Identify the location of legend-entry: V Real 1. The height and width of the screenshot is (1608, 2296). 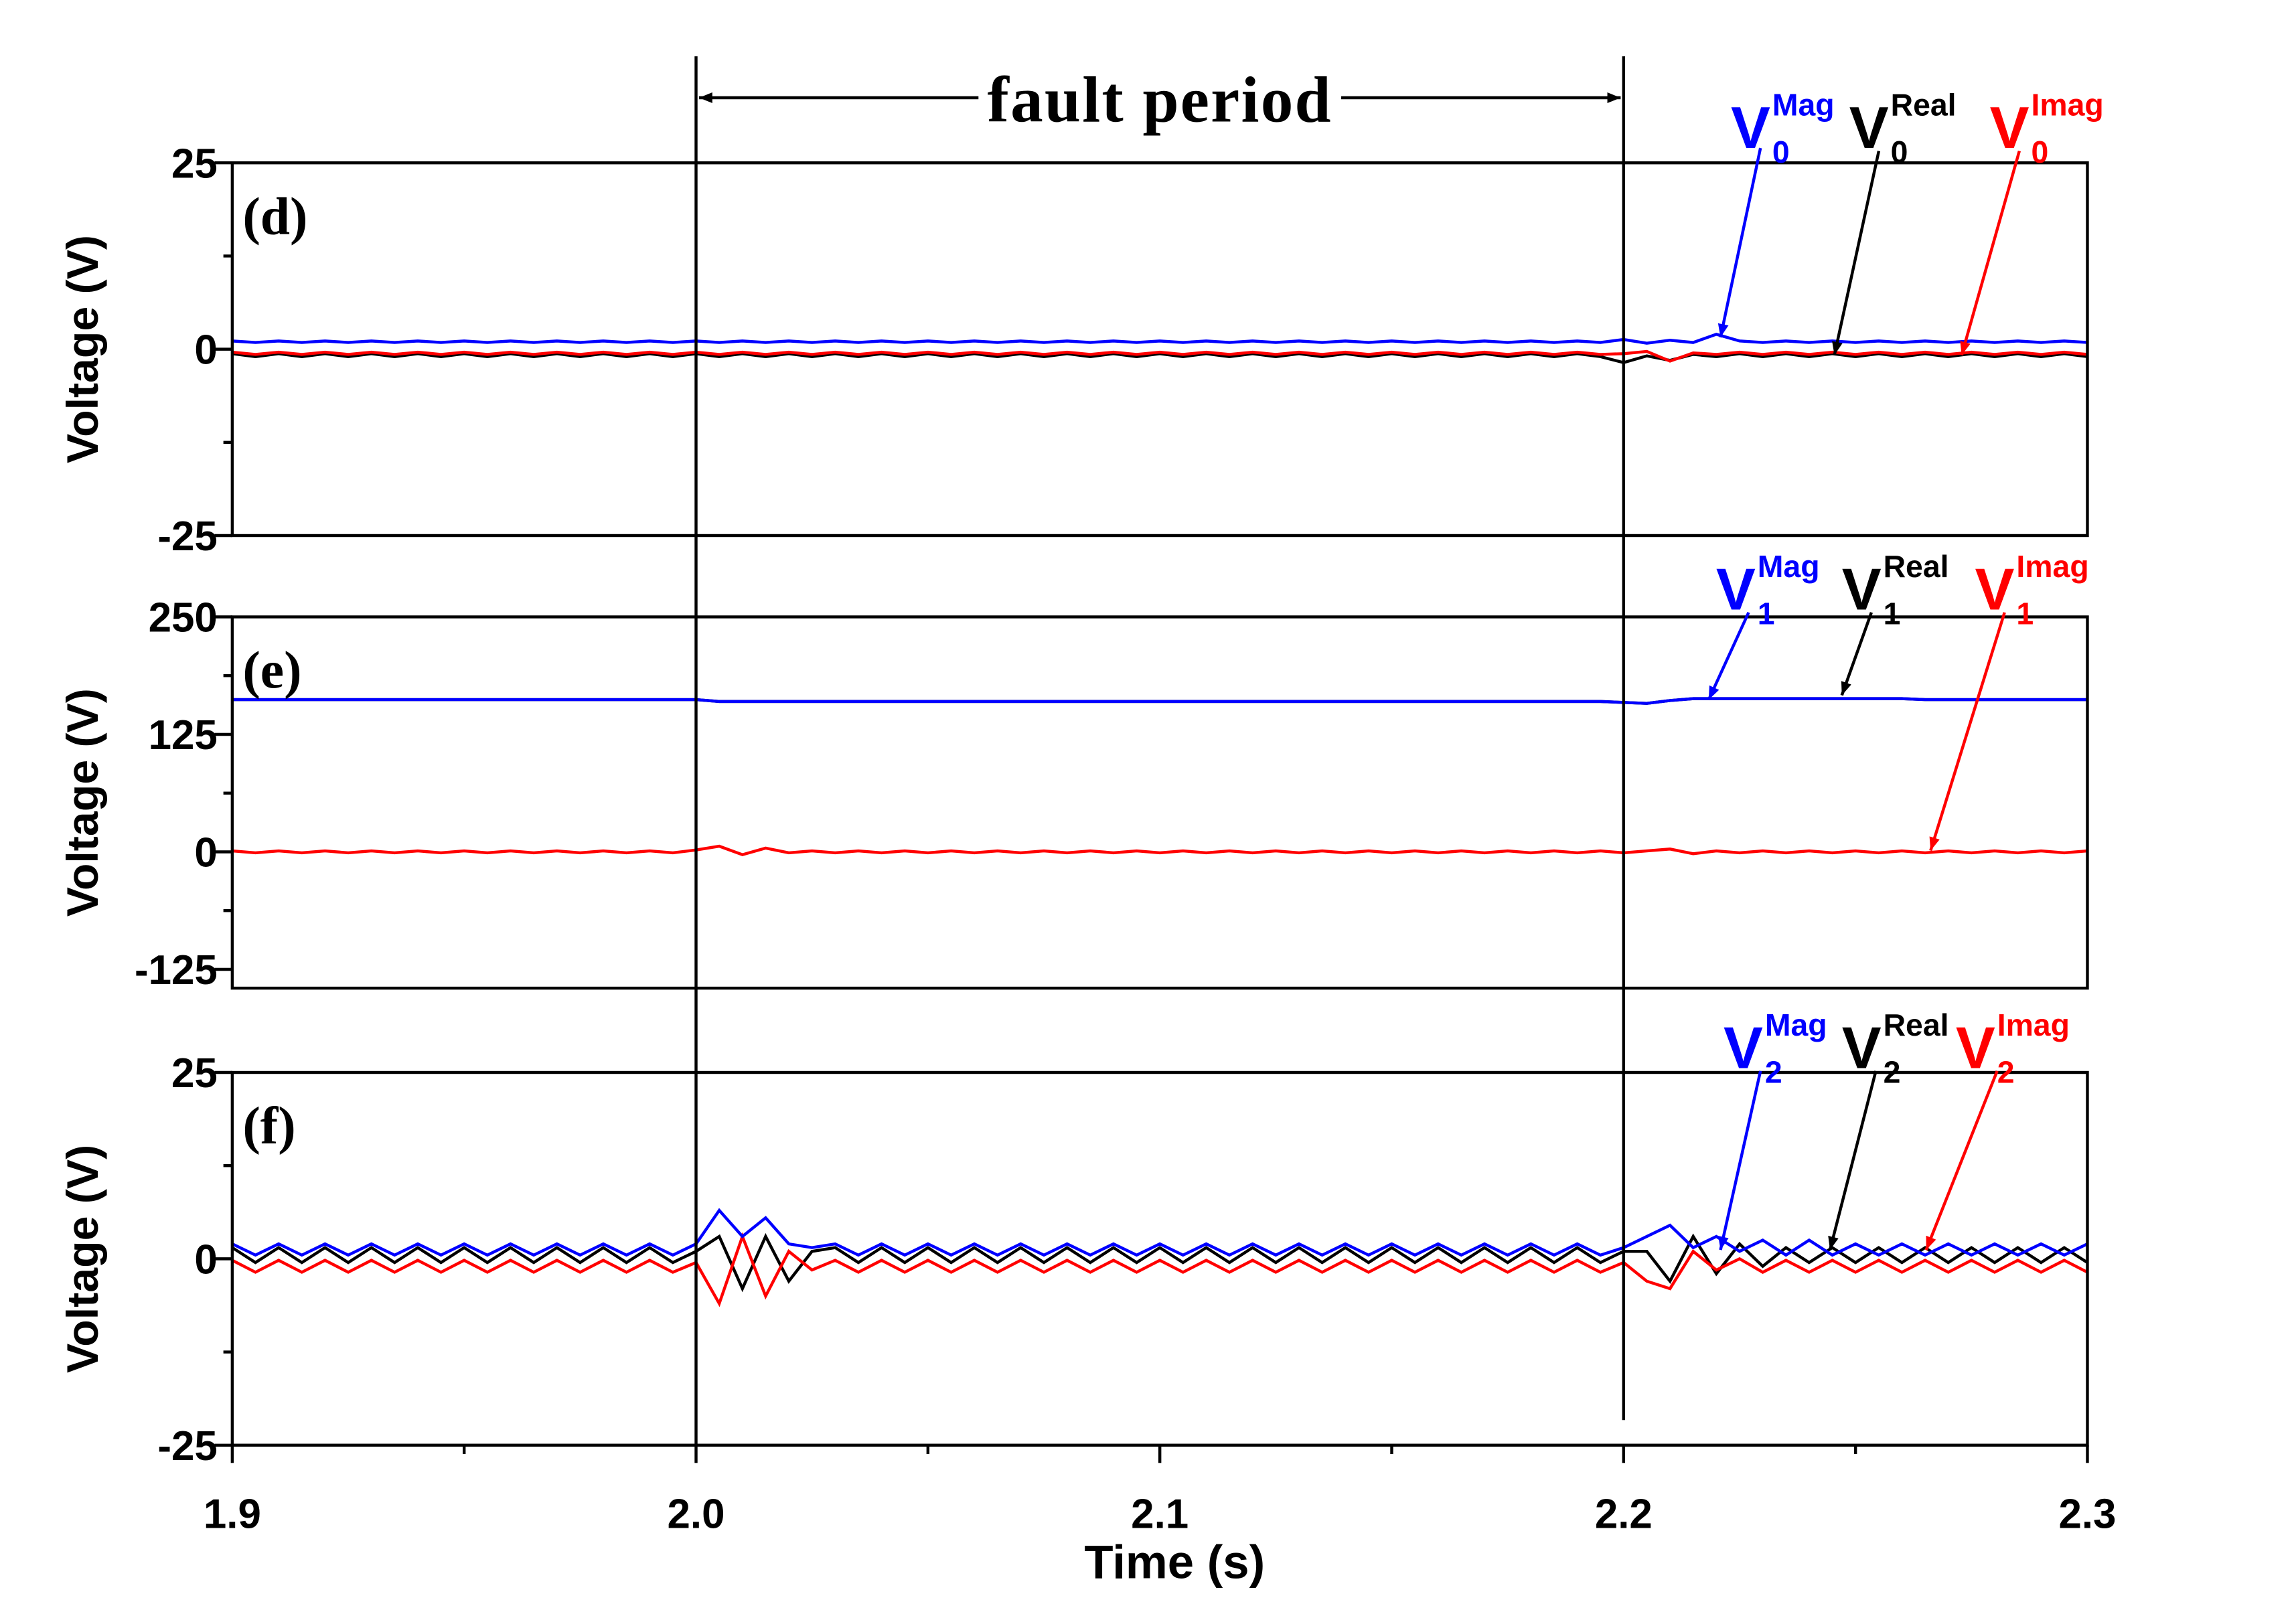
(1894, 622).